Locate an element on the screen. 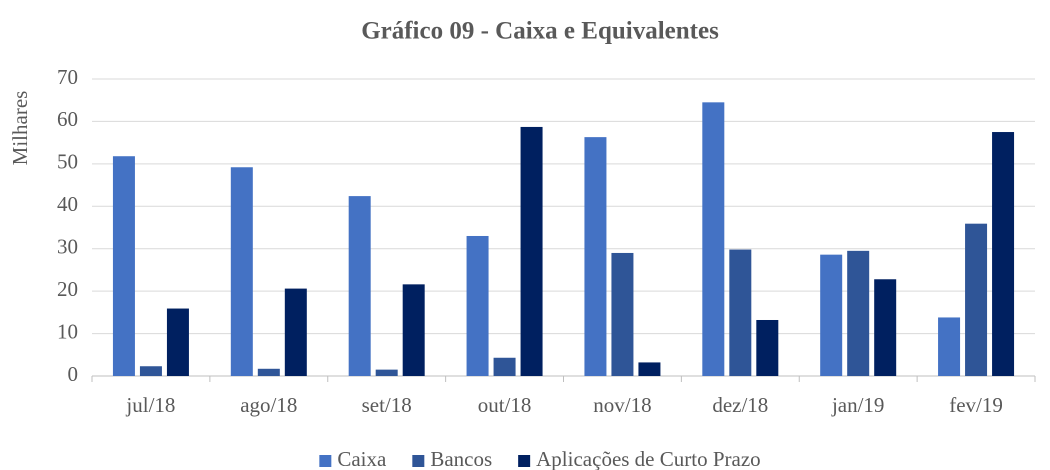 The image size is (1050, 470). legend-label: Caixa is located at coordinates (362, 458).